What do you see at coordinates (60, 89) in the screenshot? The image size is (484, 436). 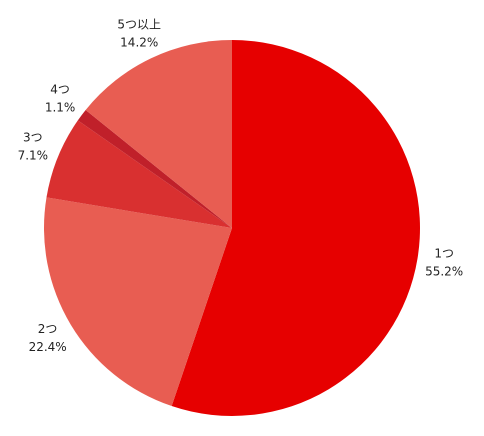 I see `slice-category-label: 4つ` at bounding box center [60, 89].